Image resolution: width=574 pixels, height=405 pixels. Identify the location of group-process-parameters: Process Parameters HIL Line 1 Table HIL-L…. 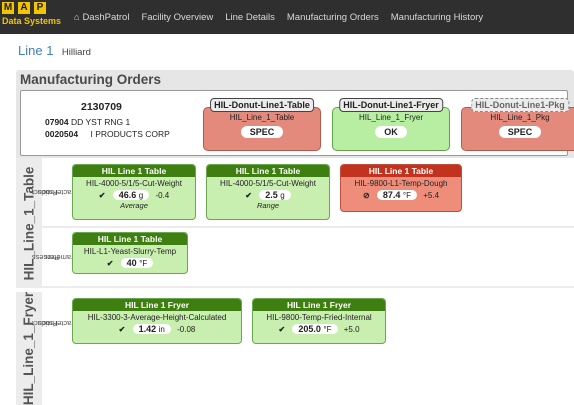
(302, 257).